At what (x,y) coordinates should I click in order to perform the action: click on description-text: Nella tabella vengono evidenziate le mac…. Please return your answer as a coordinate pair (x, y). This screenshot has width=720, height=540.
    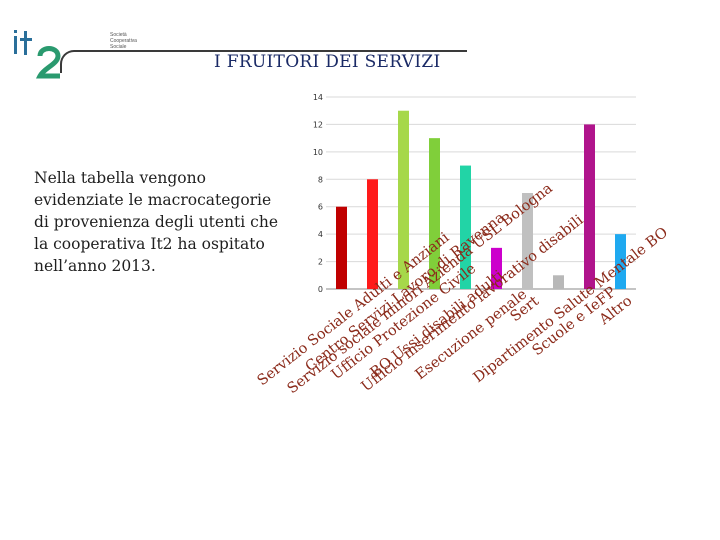
    Looking at the image, I should click on (156, 222).